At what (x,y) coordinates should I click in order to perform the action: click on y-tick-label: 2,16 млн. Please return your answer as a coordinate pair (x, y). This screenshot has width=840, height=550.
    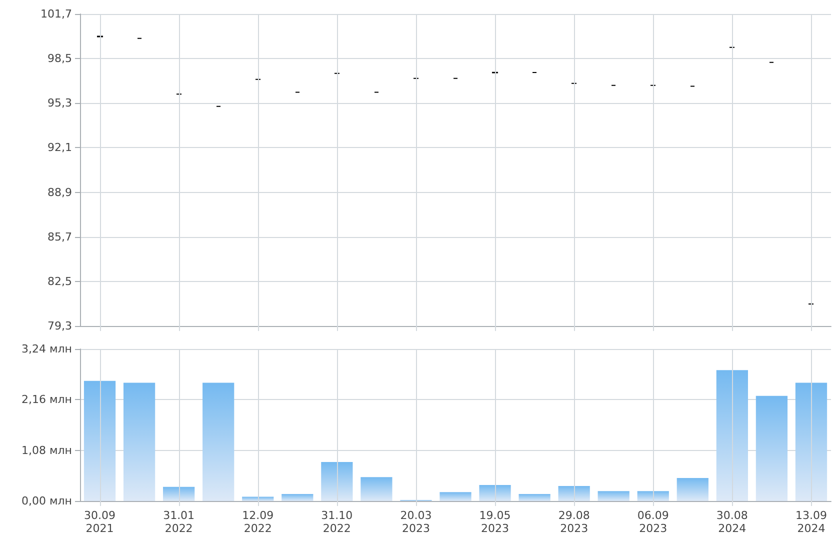
    Looking at the image, I should click on (46, 399).